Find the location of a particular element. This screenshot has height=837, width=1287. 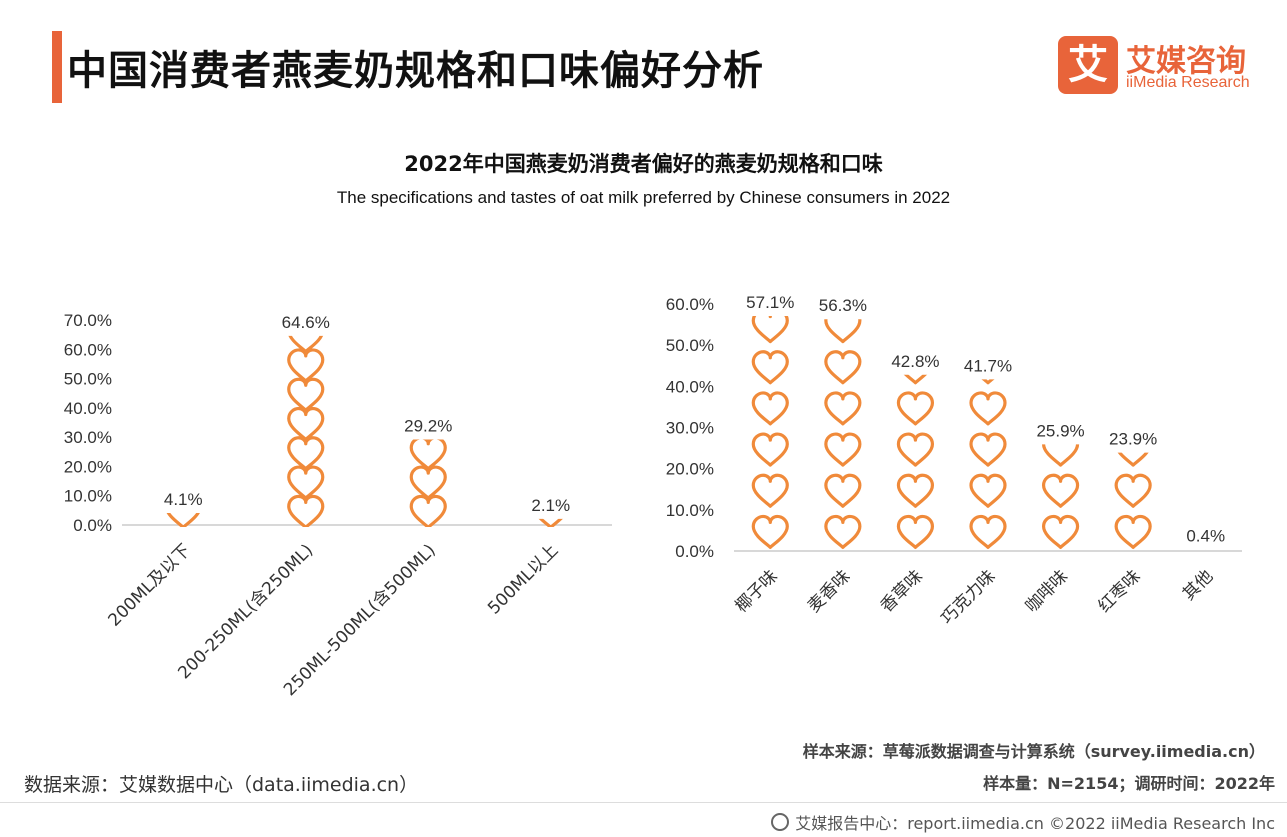

x-category-label: 500ML以上 is located at coordinates (523, 579).